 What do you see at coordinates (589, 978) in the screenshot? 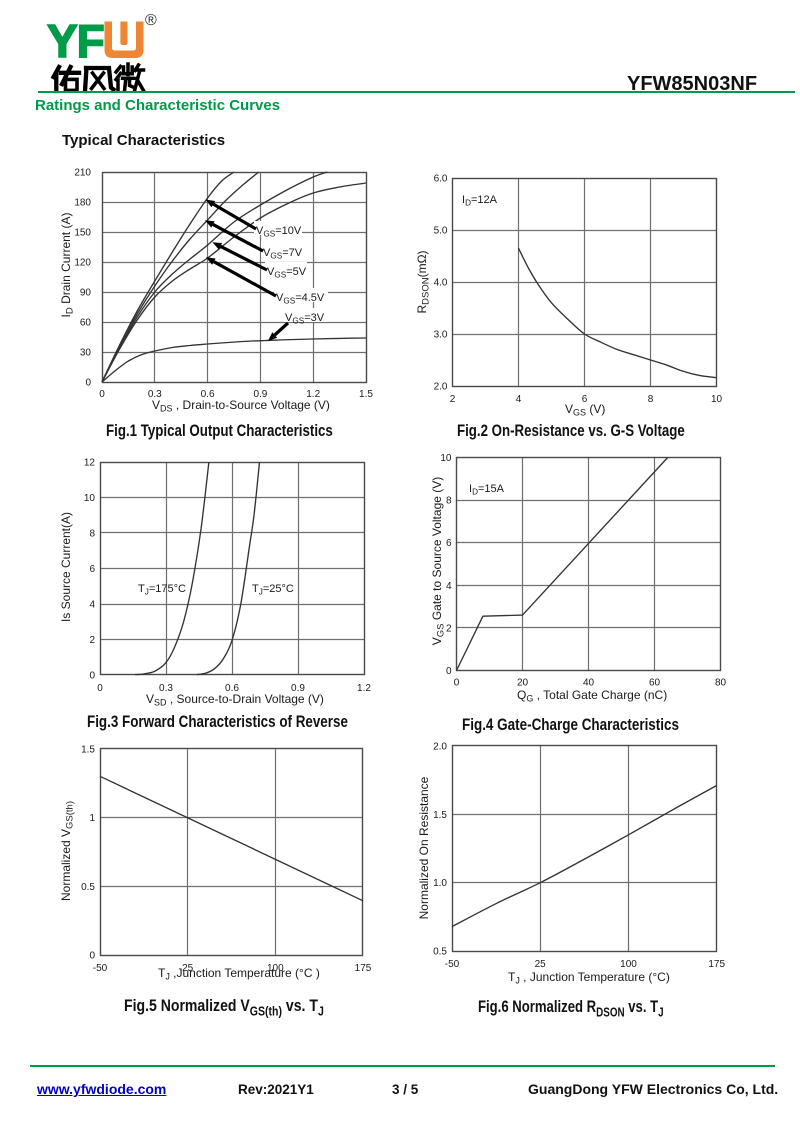
I see `svg-text:TJ​ , Junction Temperature (°C: TJ​ , Junction Temperature (°C)` at bounding box center [589, 978].